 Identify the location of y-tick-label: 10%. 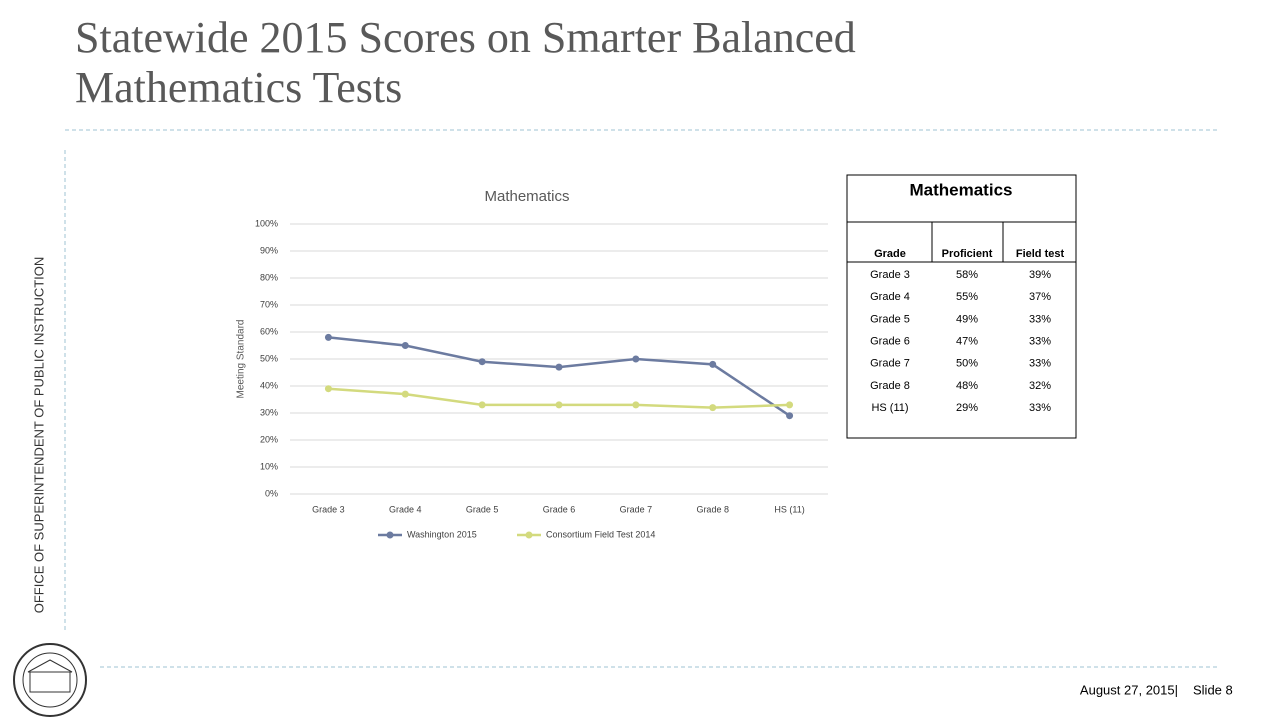
(269, 466).